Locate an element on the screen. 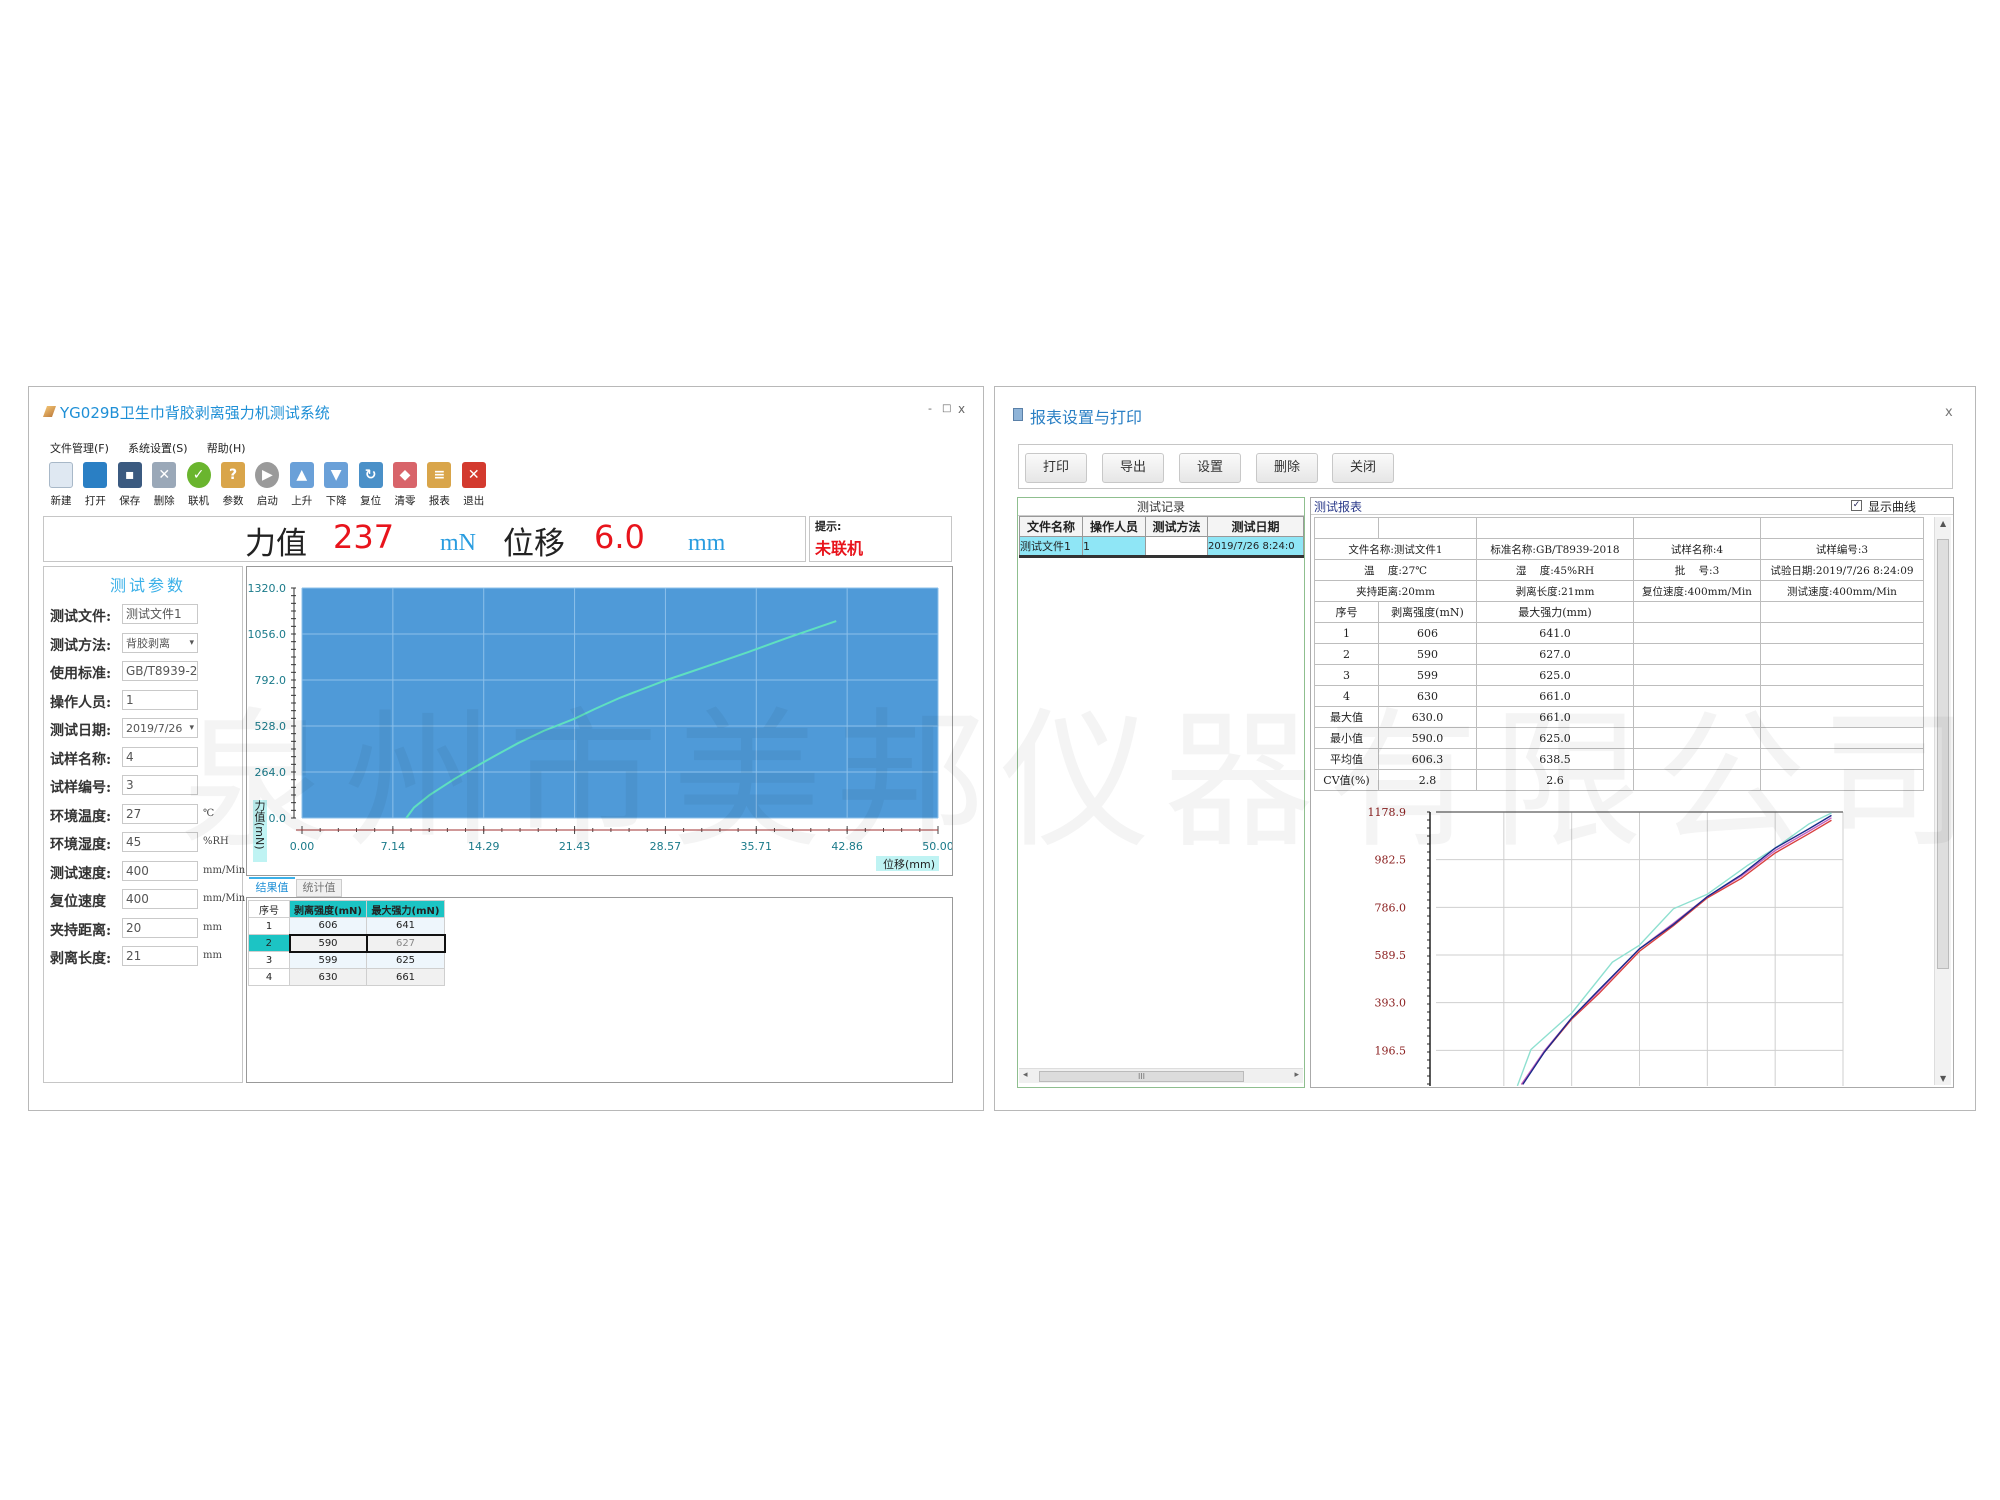 This screenshot has width=2000, height=1500. report-vscrollbar: ▲ ▼ is located at coordinates (1942, 801).